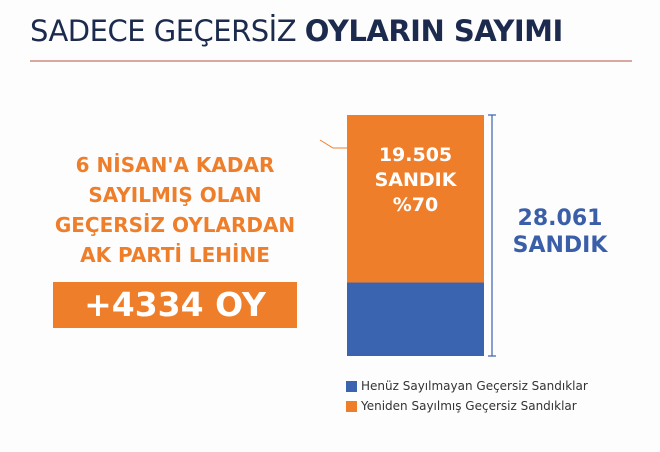 The height and width of the screenshot is (452, 660). Describe the element at coordinates (175, 305) in the screenshot. I see `vote-gain-box: +4334 OY` at that location.